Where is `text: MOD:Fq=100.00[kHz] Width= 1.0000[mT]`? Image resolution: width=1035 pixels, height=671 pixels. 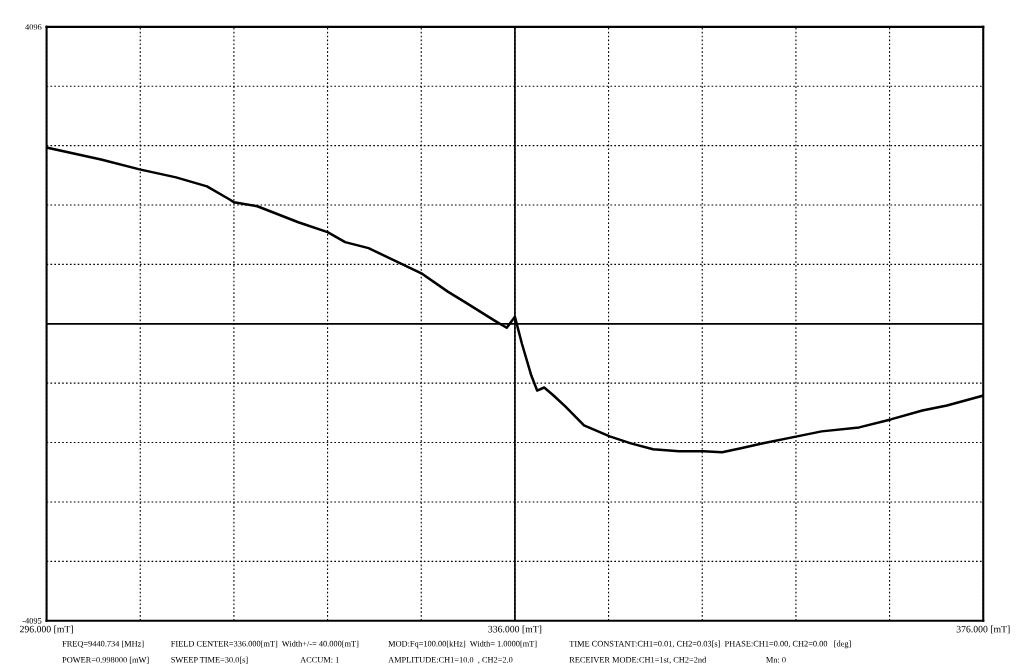
text: MOD:Fq=100.00[kHz] Width= 1.0000[mT] is located at coordinates (462, 644).